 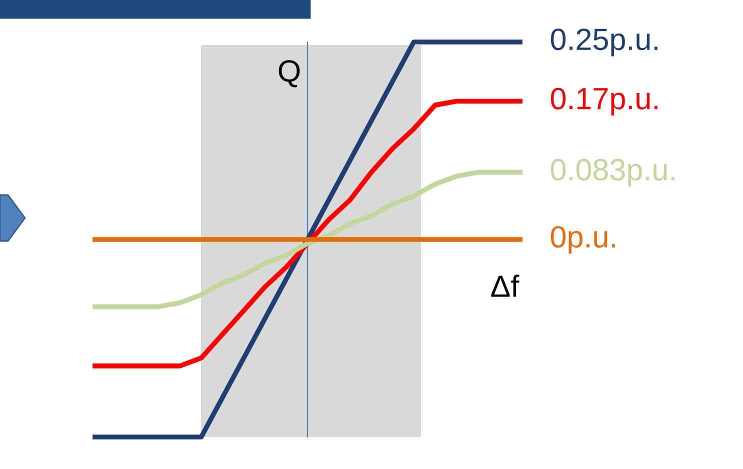 I want to click on series-label: 0p.u., so click(x=582, y=240).